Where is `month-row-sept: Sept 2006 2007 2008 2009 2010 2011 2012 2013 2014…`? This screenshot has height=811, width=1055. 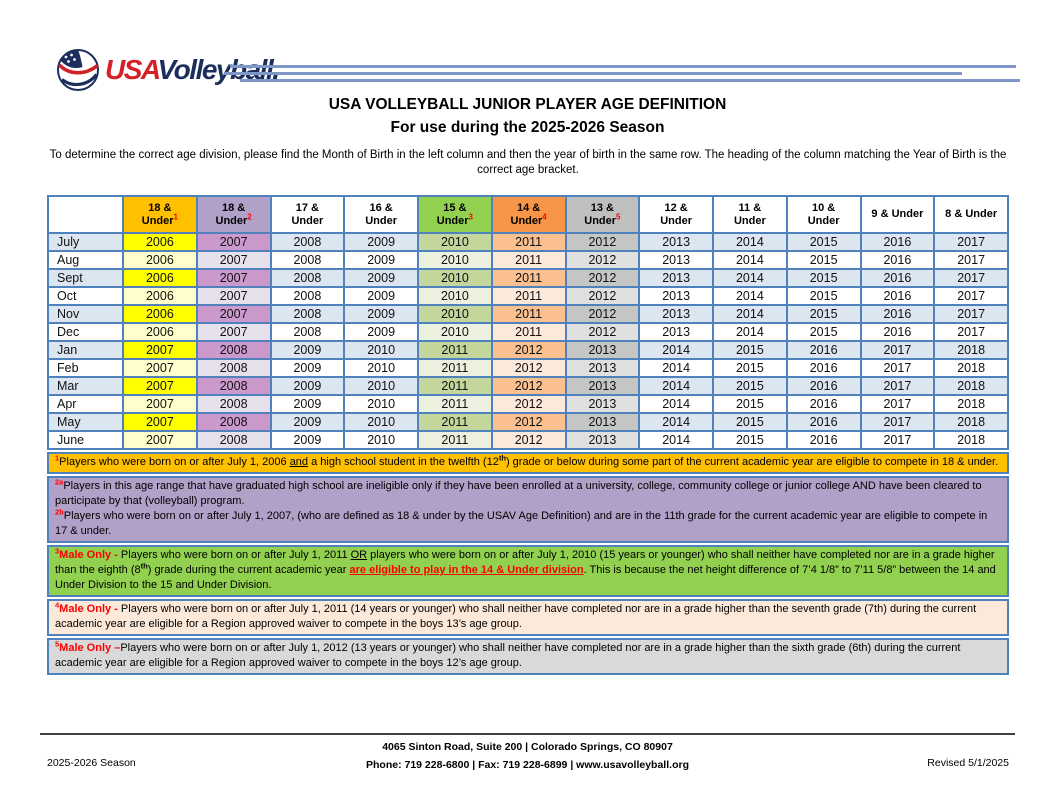 month-row-sept: Sept 2006 2007 2008 2009 2010 2011 2012 2013 2014… is located at coordinates (528, 278).